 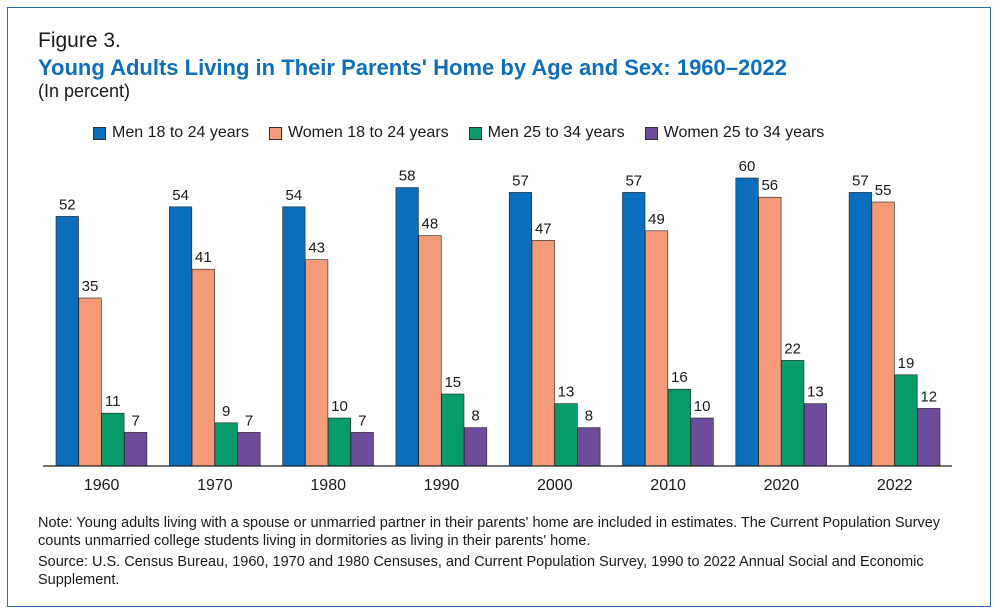 I want to click on data-label: 41, so click(x=203, y=257).